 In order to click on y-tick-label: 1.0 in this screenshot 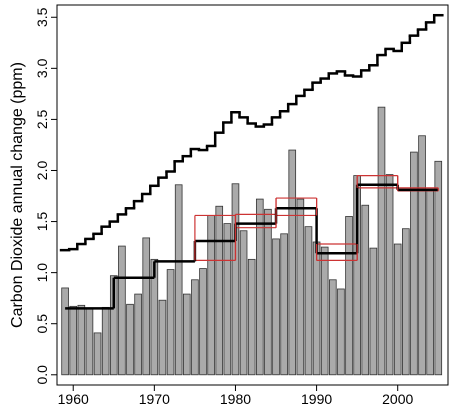, I will do `click(42, 273)`.